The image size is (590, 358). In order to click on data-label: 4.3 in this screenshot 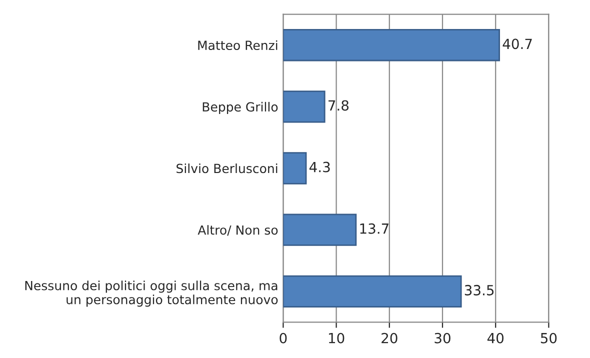, I will do `click(319, 167)`.